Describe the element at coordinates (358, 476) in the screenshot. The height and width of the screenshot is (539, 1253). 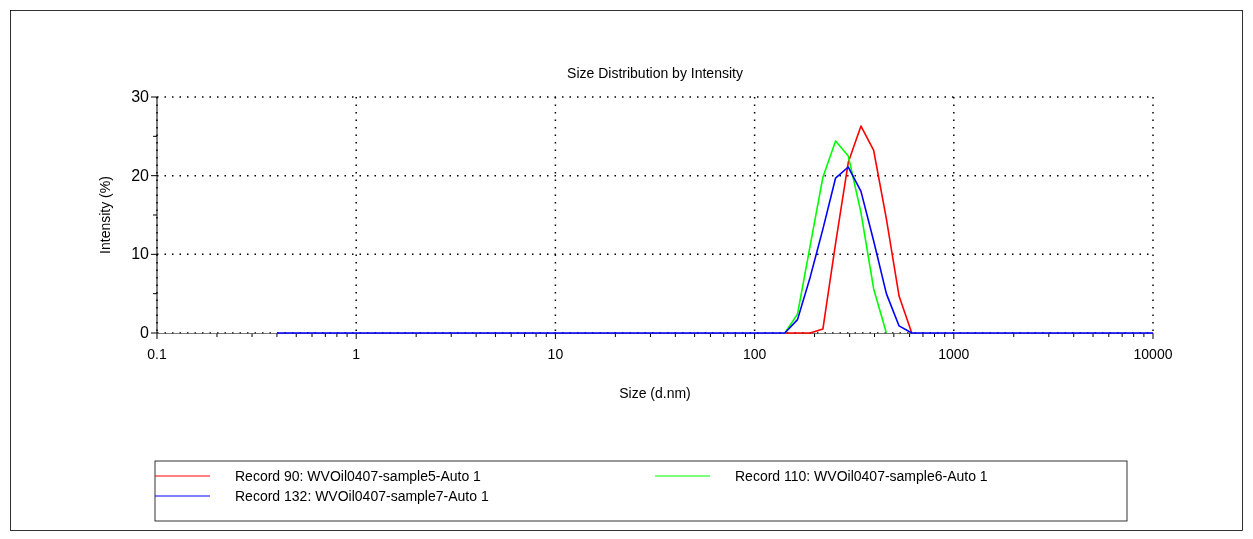
I see `legend-label: Record 90: WVOil0407-sample5-Auto 1` at that location.